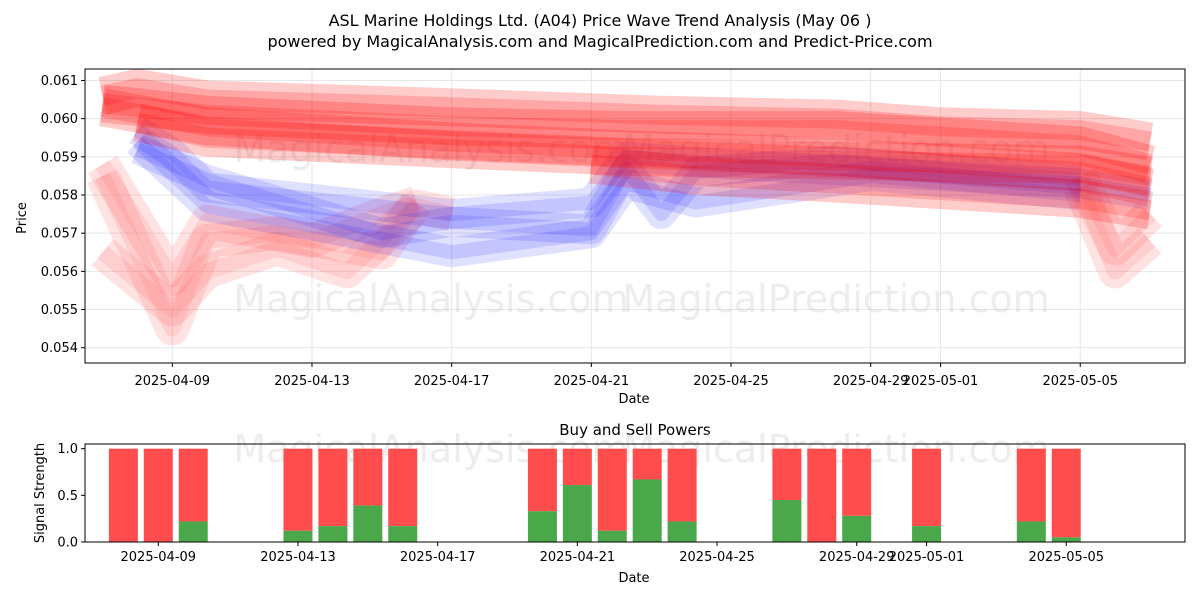  I want to click on price-y-tick-label: 0.054, so click(59, 348).